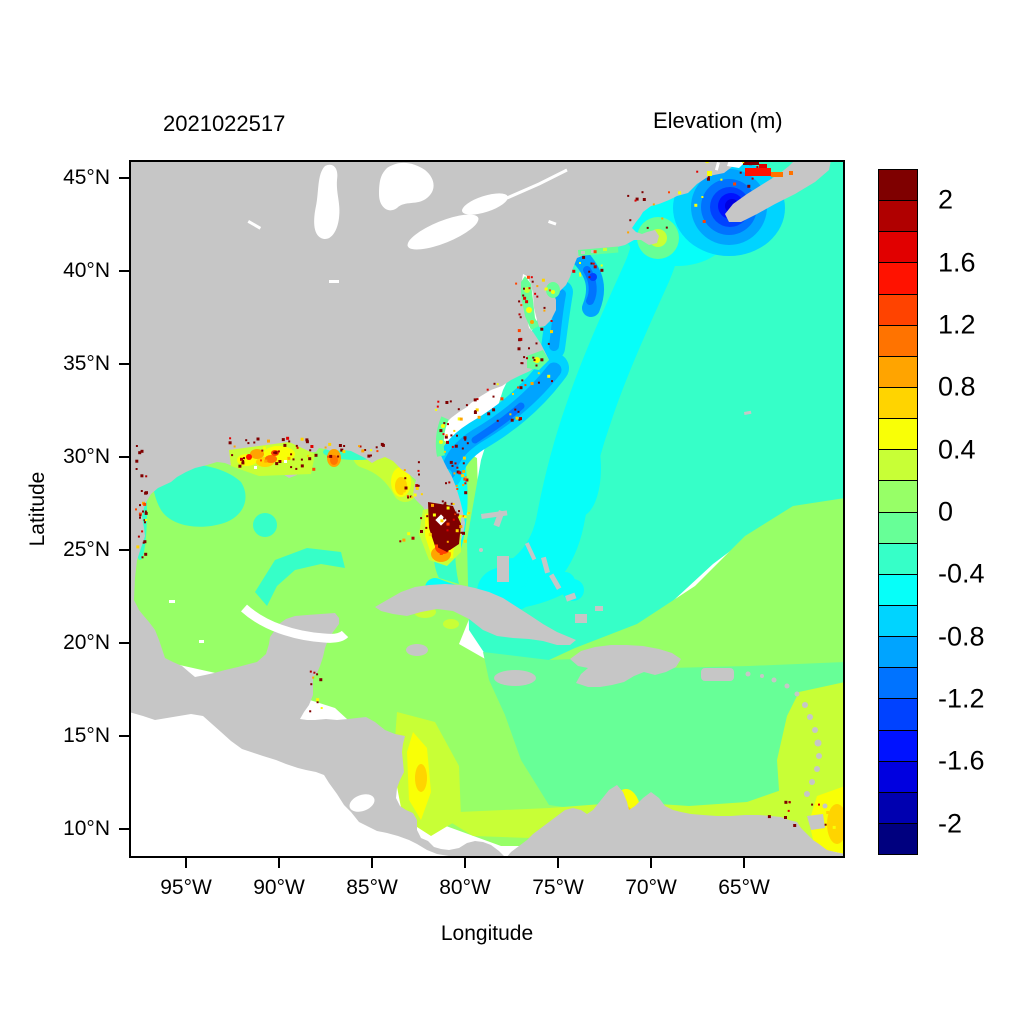  Describe the element at coordinates (778, 191) in the screenshot. I see `nova-scotia` at that location.